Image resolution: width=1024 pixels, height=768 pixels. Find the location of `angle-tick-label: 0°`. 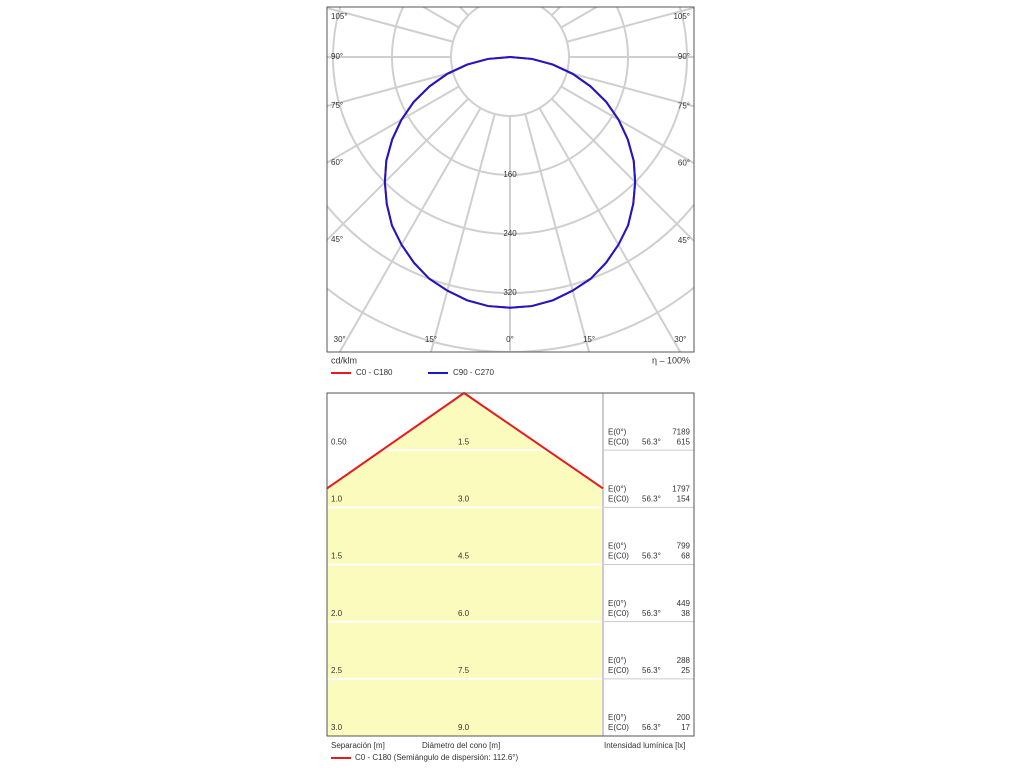

angle-tick-label: 0° is located at coordinates (510, 339).